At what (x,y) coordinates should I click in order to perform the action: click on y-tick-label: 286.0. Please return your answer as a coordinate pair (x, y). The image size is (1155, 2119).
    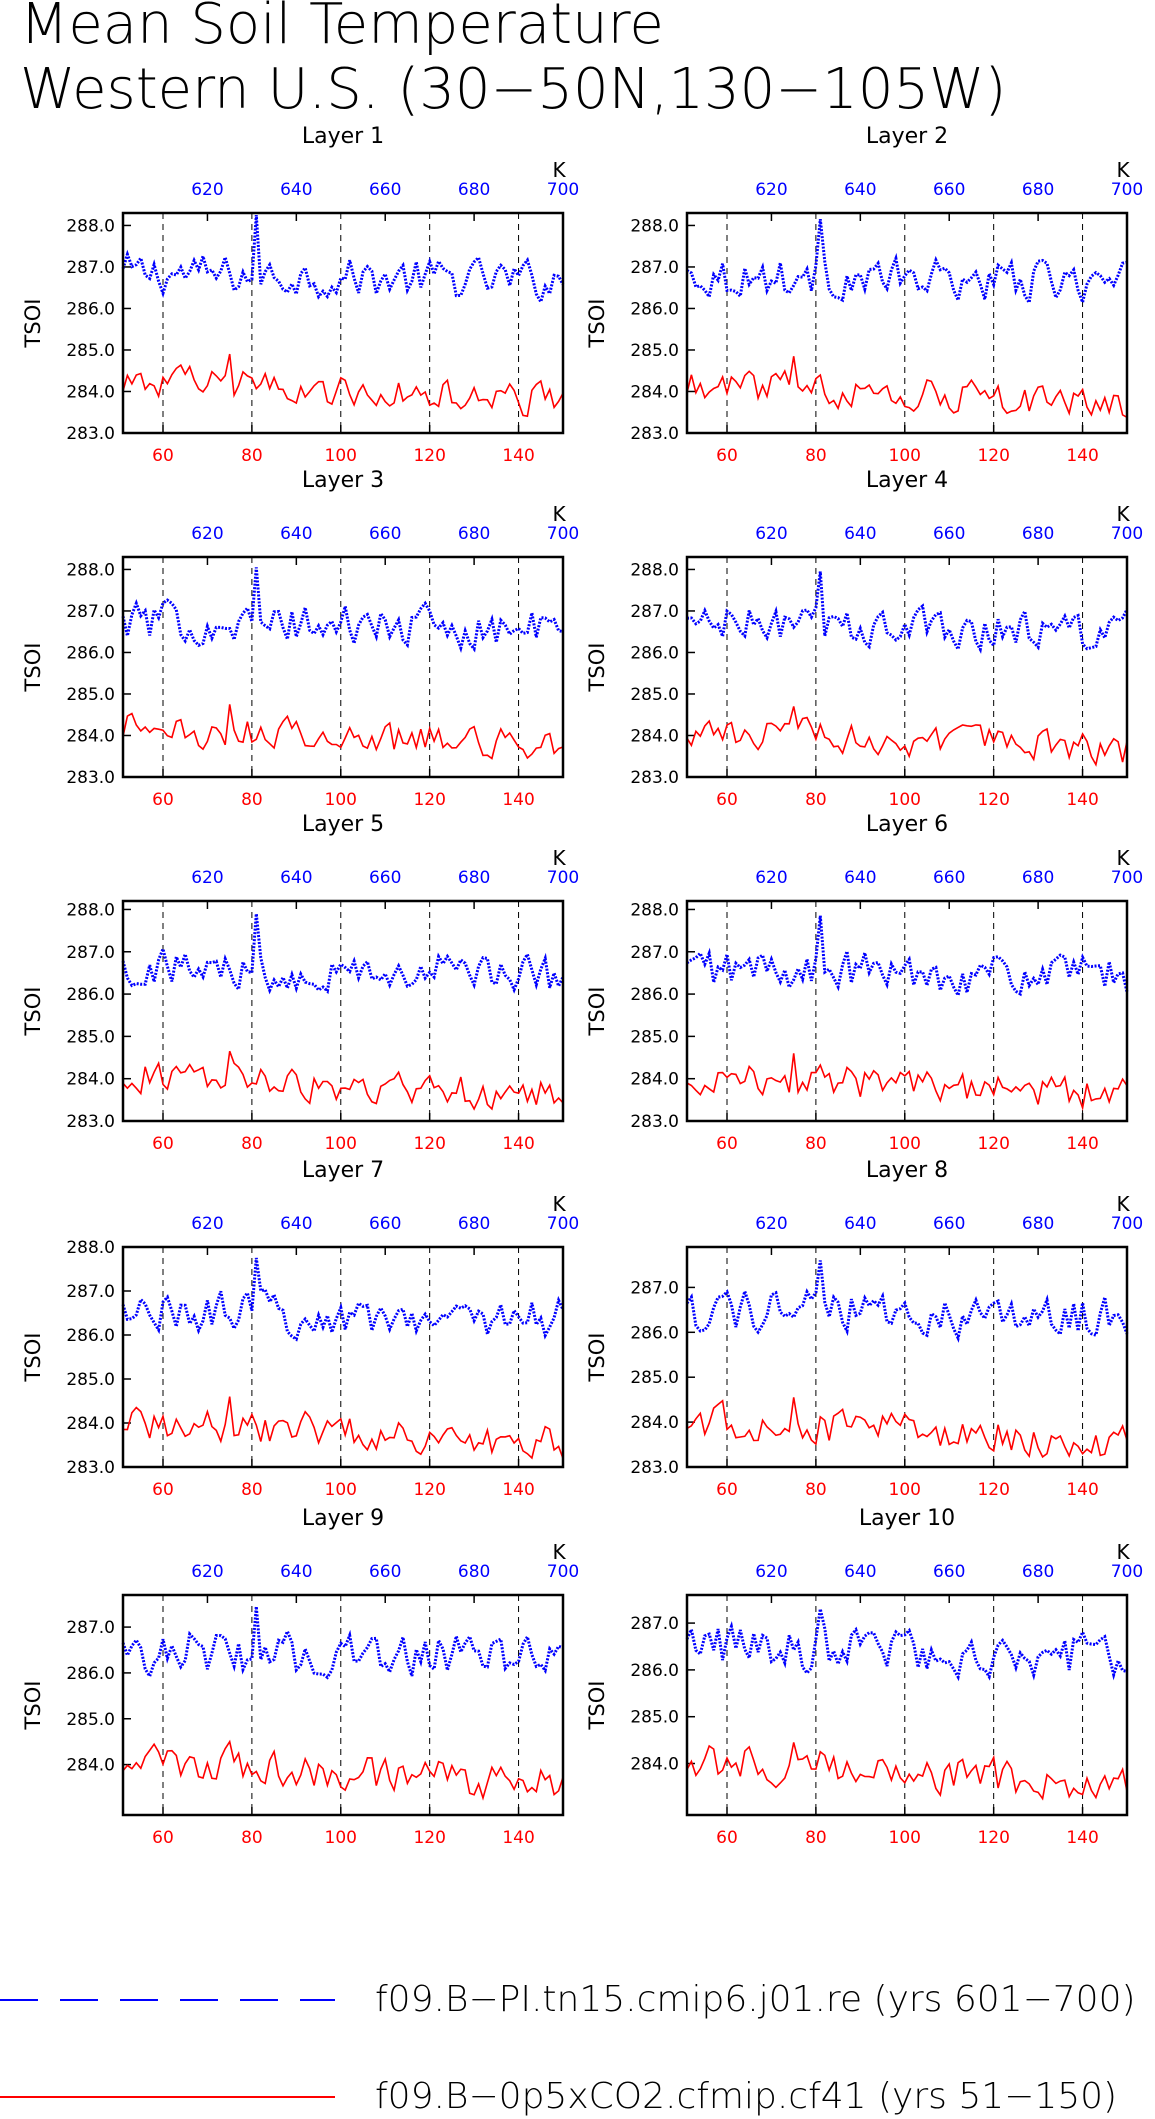
    Looking at the image, I should click on (654, 653).